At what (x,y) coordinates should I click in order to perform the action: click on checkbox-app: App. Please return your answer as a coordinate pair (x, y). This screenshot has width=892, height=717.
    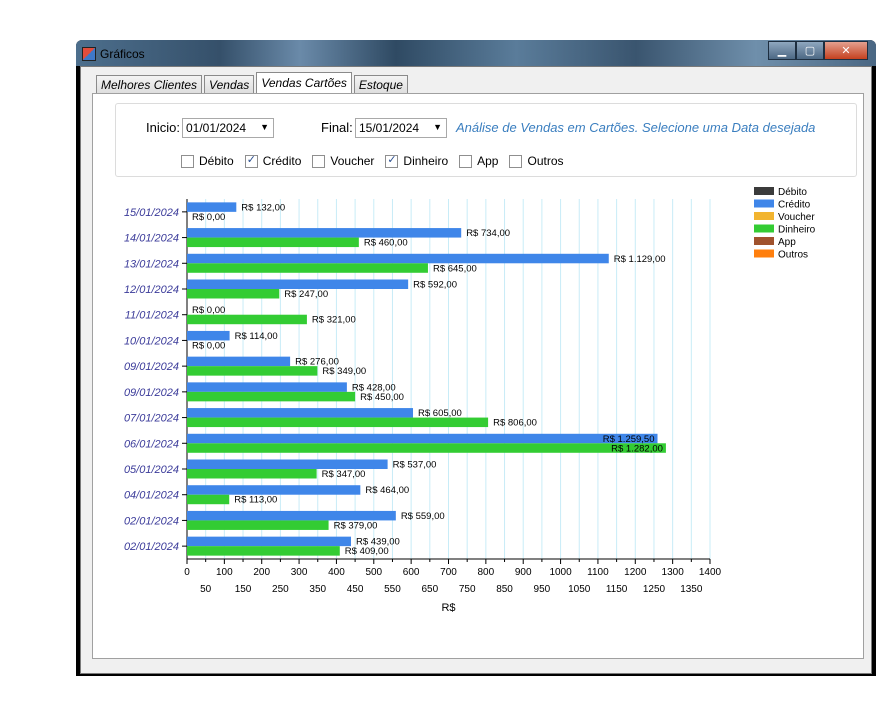
    Looking at the image, I should click on (478, 161).